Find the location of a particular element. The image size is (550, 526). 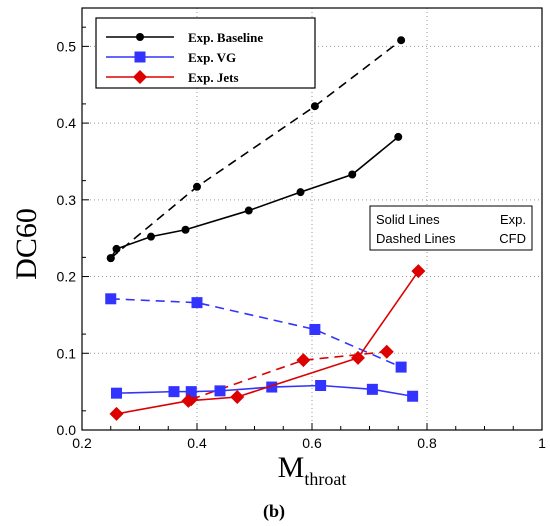

legend-label: Exp. Jets is located at coordinates (213, 77).